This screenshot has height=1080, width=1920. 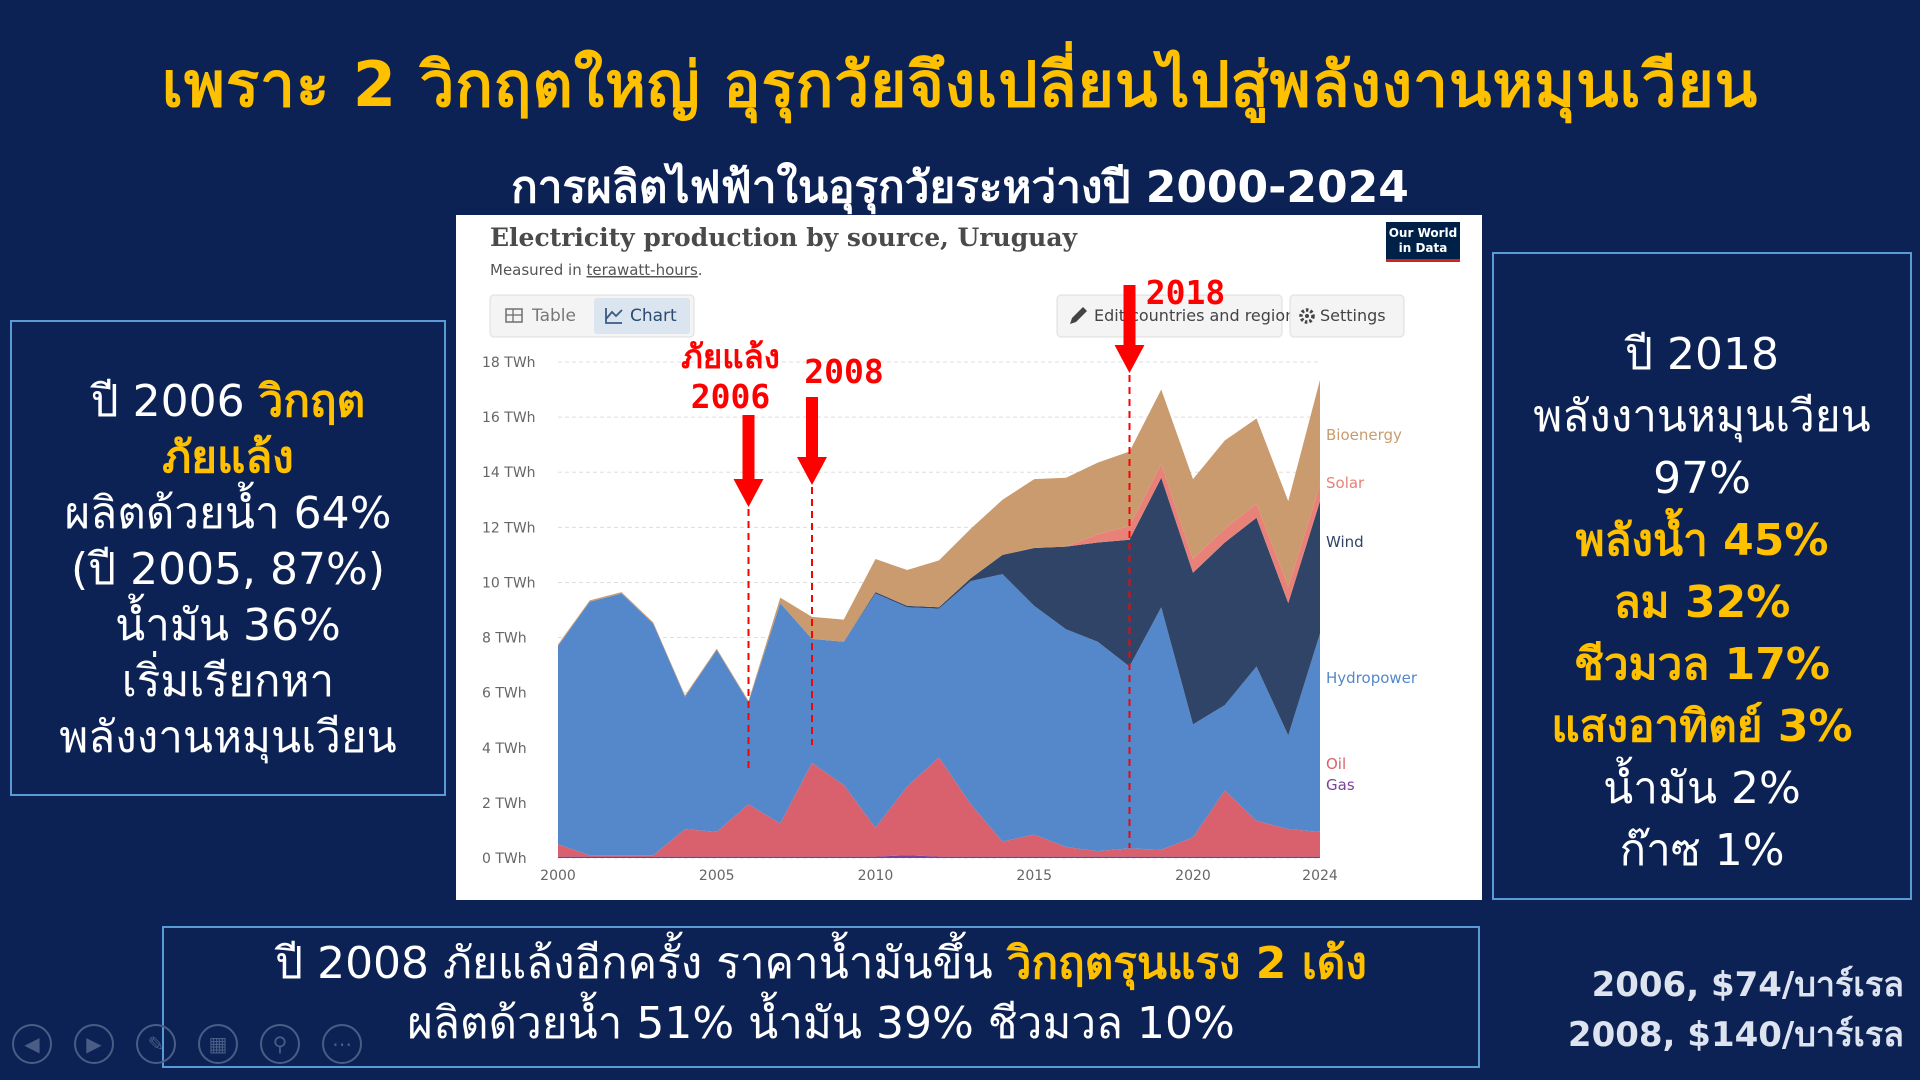 What do you see at coordinates (876, 876) in the screenshot?
I see `x-tick-label: 2010` at bounding box center [876, 876].